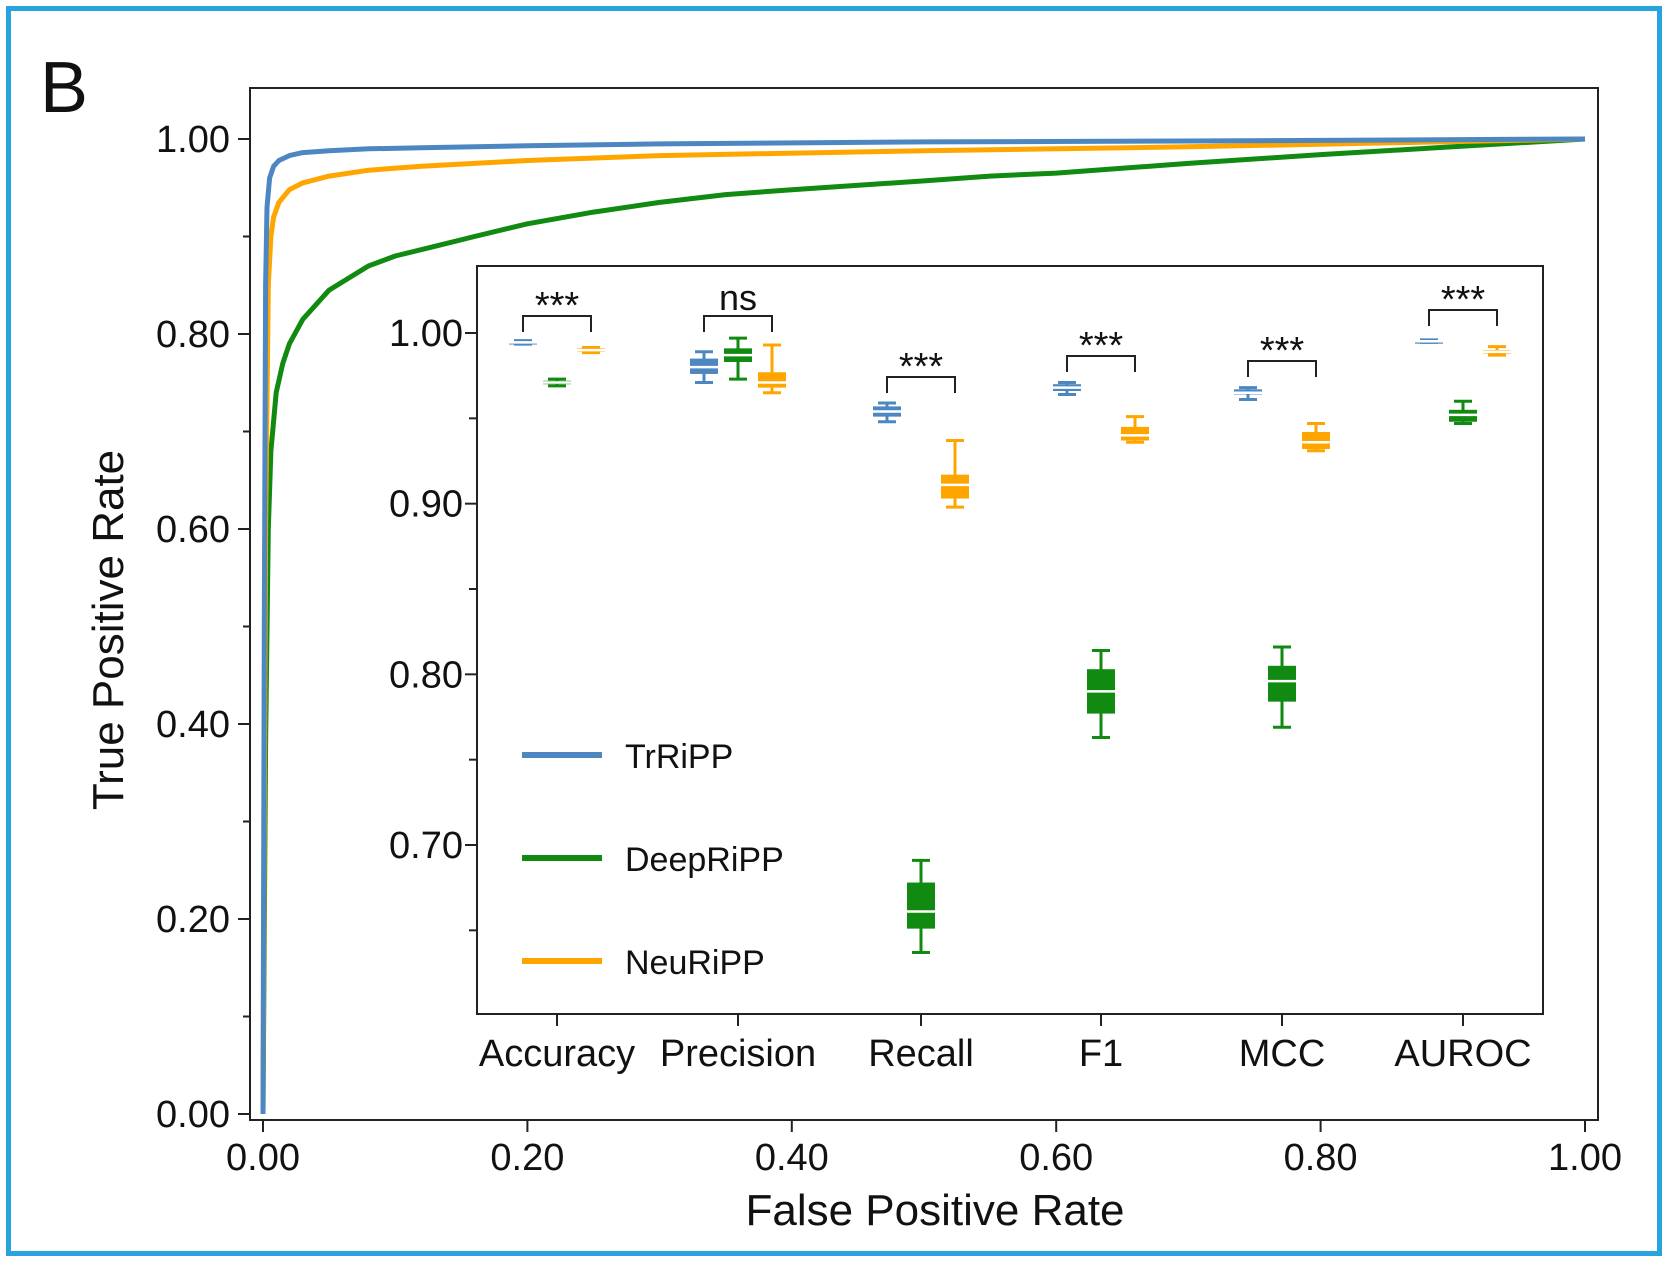  I want to click on inset-y-tick-label: 1.00, so click(426, 334).